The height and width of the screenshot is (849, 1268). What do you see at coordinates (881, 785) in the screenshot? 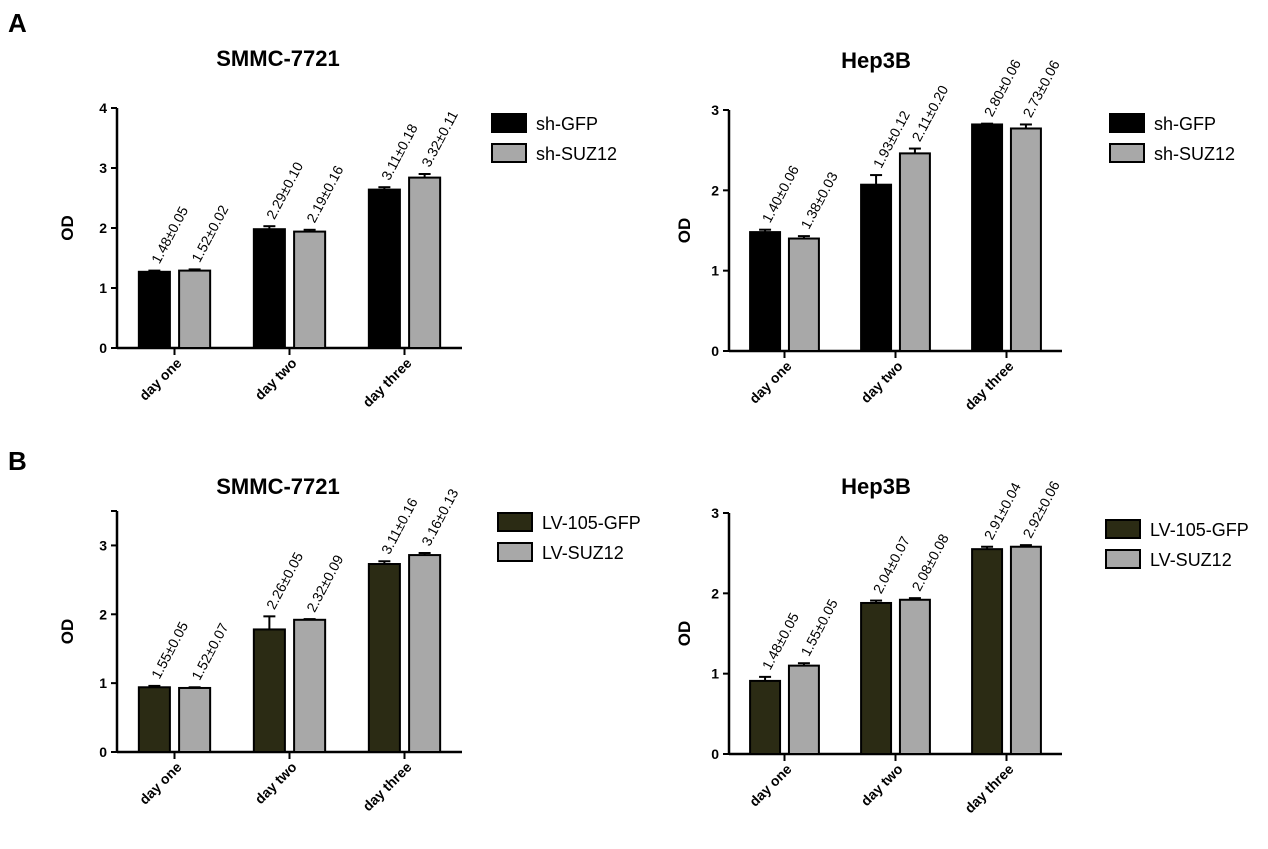
I see `x-tick-label: day two` at bounding box center [881, 785].